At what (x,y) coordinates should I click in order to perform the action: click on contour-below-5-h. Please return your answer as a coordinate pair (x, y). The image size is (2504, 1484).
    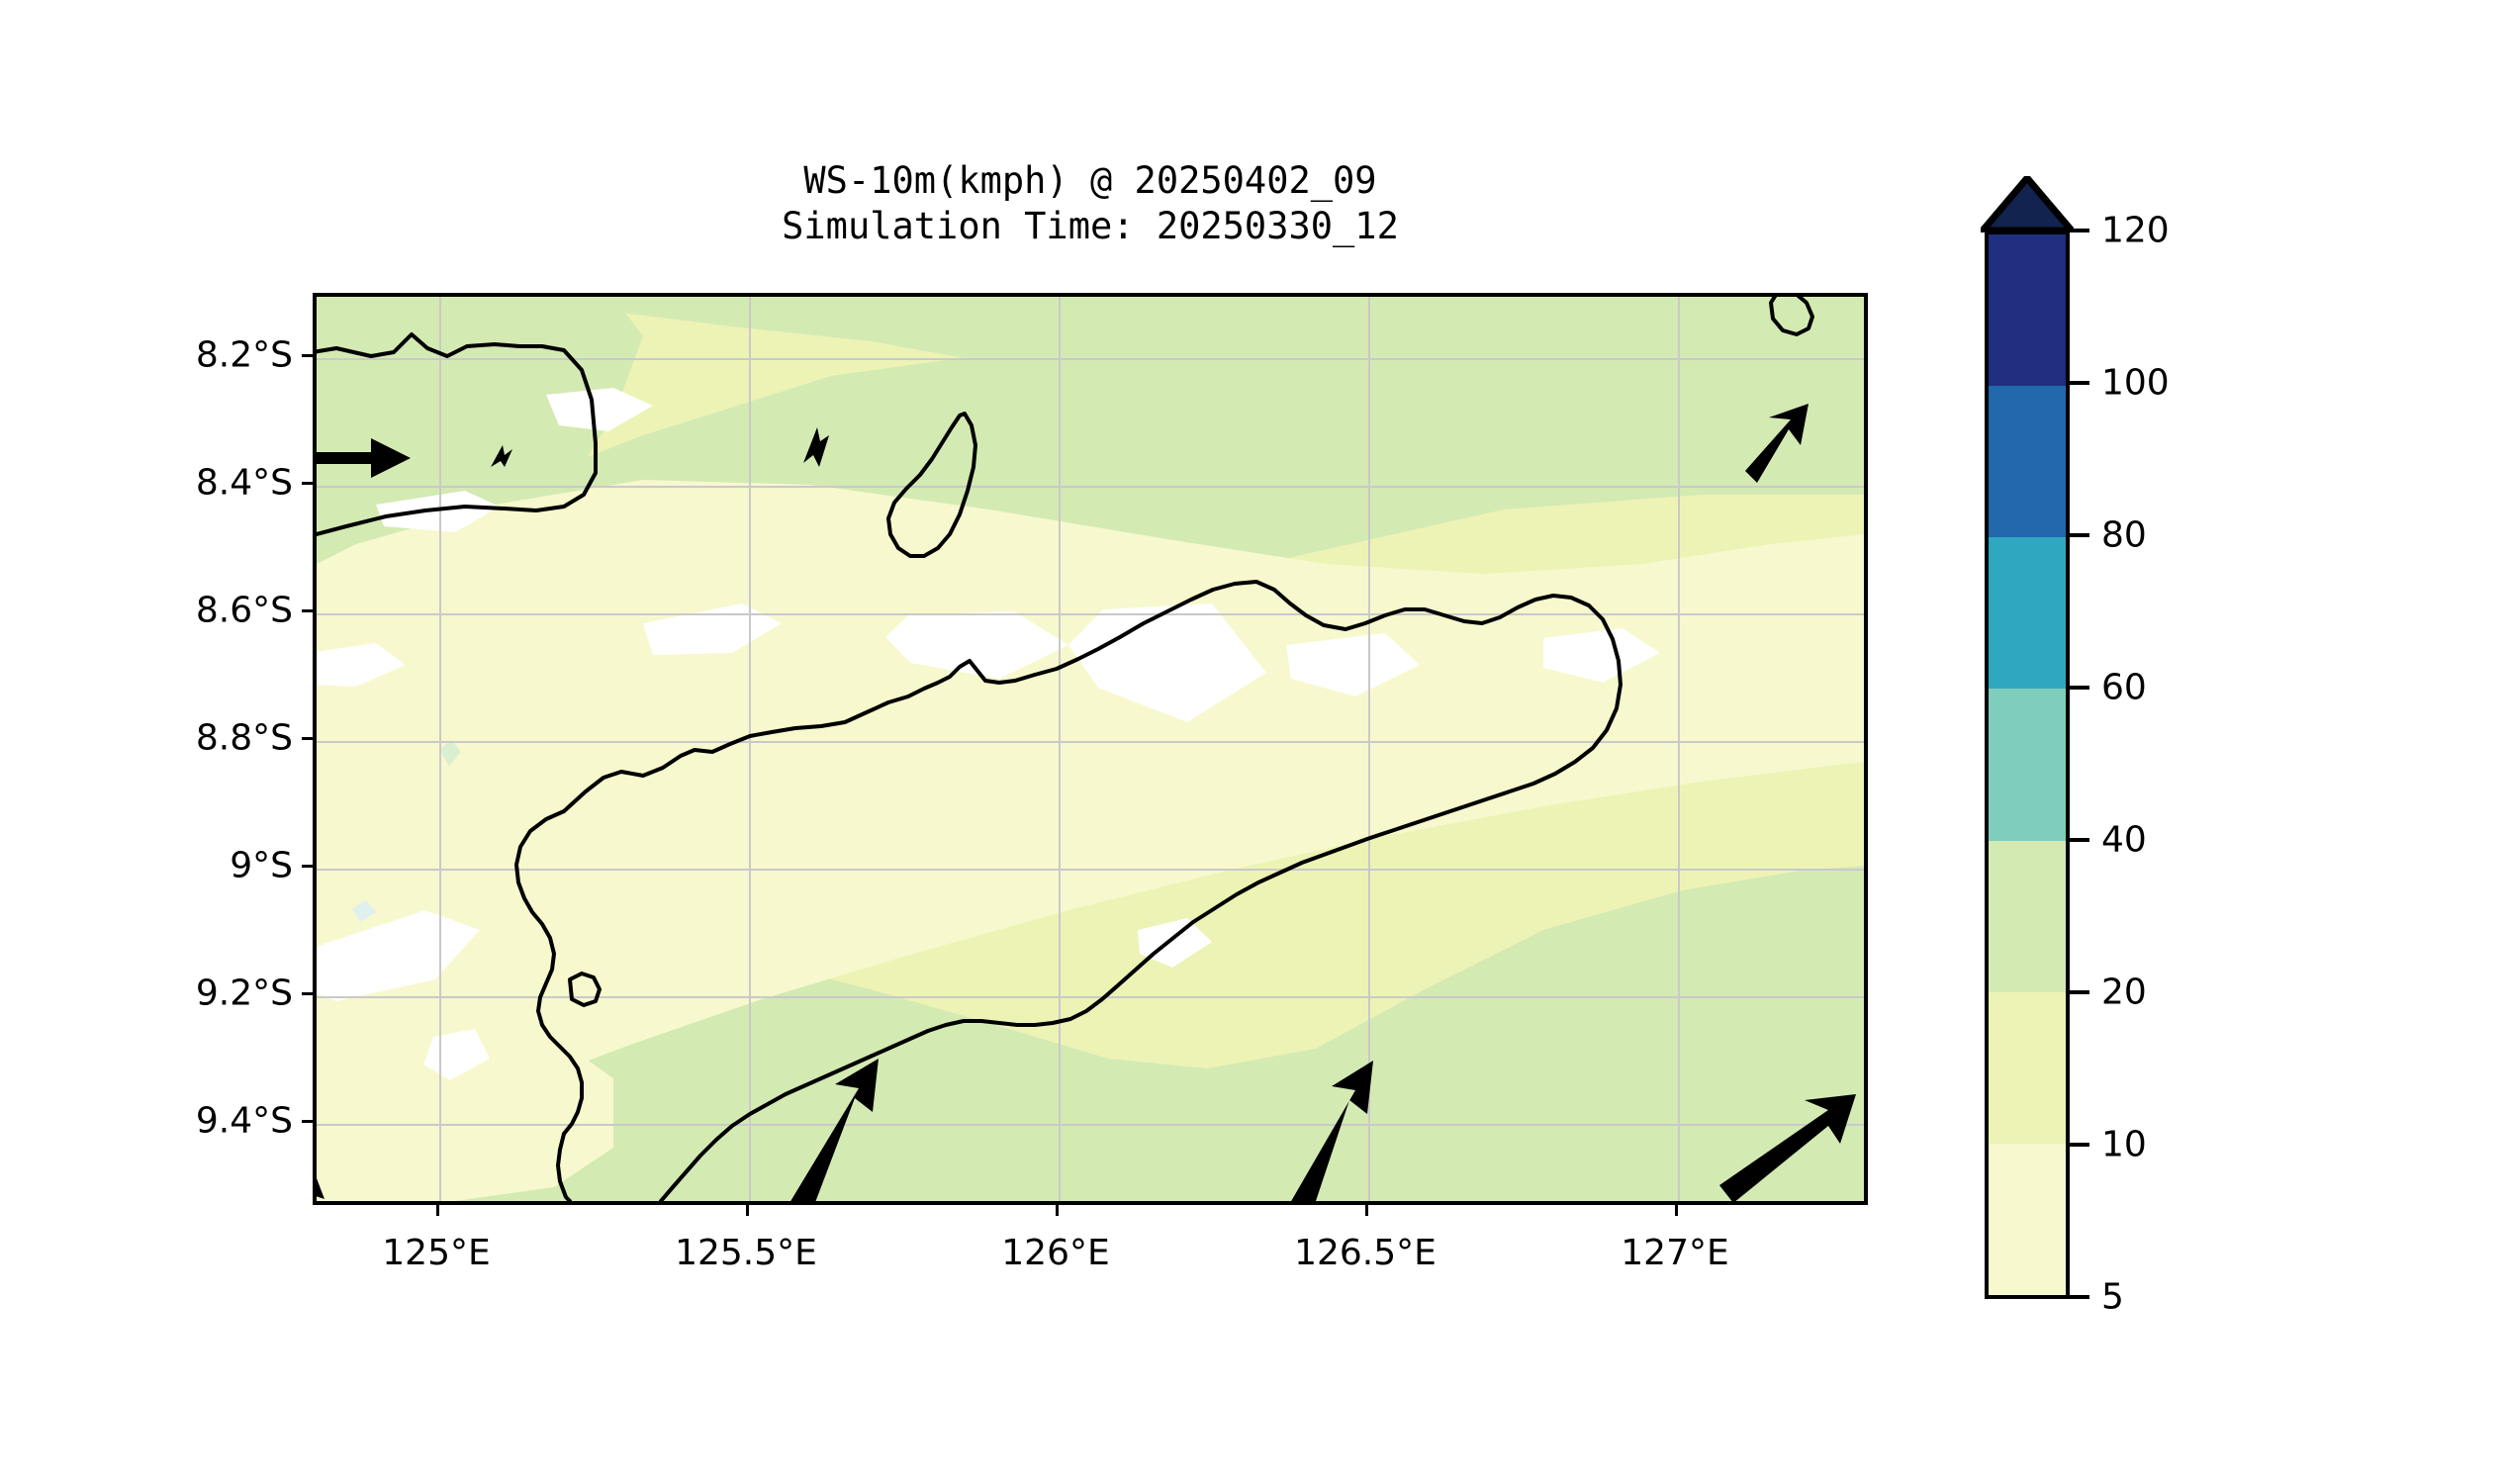
    Looking at the image, I should click on (398, 955).